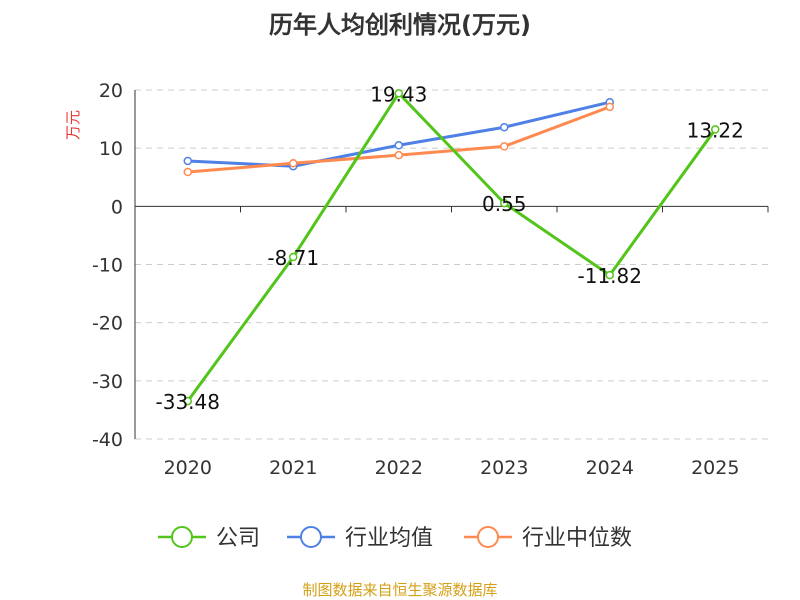  Describe the element at coordinates (107, 382) in the screenshot. I see `y-tick-label: -30` at that location.